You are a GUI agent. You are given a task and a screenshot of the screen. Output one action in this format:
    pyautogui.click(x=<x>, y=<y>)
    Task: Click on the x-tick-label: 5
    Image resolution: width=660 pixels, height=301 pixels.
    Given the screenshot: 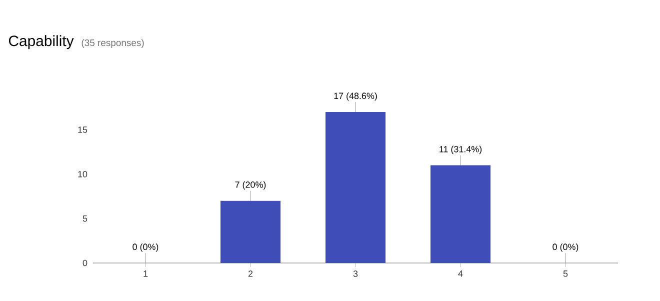 What is the action you would take?
    pyautogui.click(x=565, y=273)
    